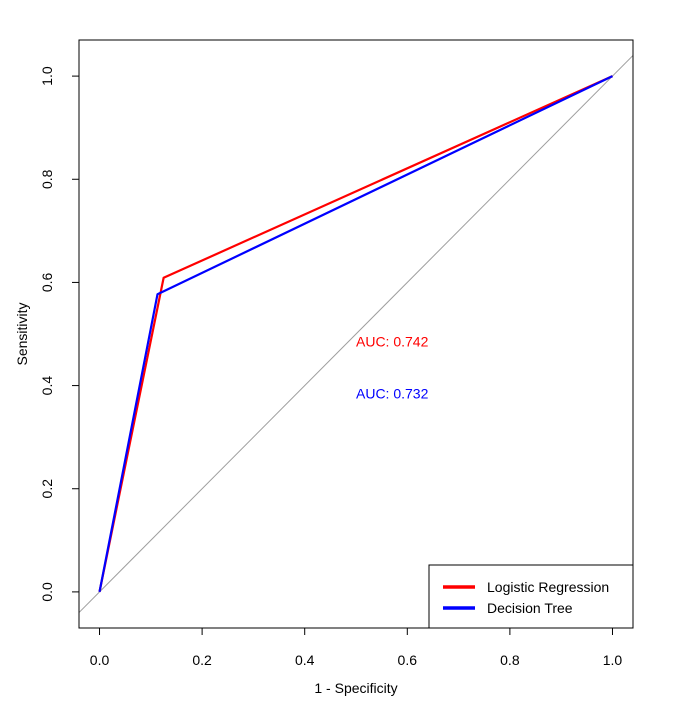  I want to click on y-tick-label-2: 0.4, so click(47, 386).